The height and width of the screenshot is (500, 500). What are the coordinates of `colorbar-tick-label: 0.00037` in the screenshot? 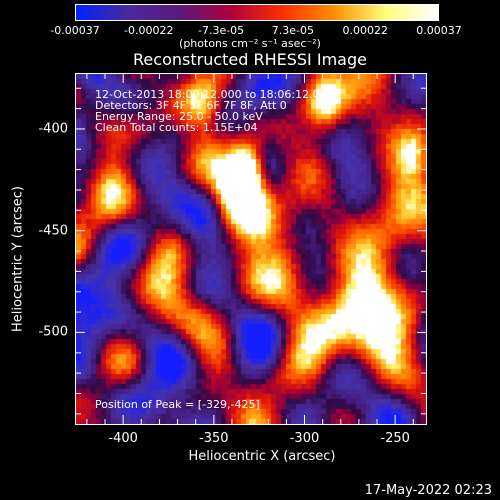 It's located at (439, 30).